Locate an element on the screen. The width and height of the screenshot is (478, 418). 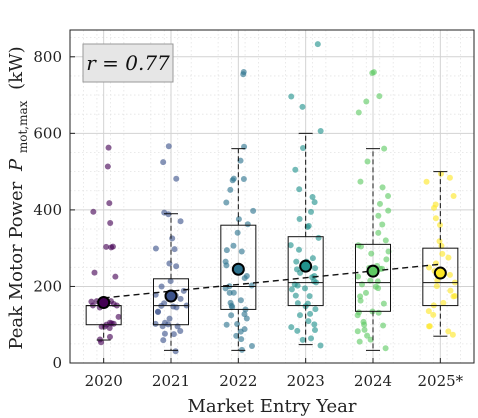
annotation-box is located at coordinates (128, 63).